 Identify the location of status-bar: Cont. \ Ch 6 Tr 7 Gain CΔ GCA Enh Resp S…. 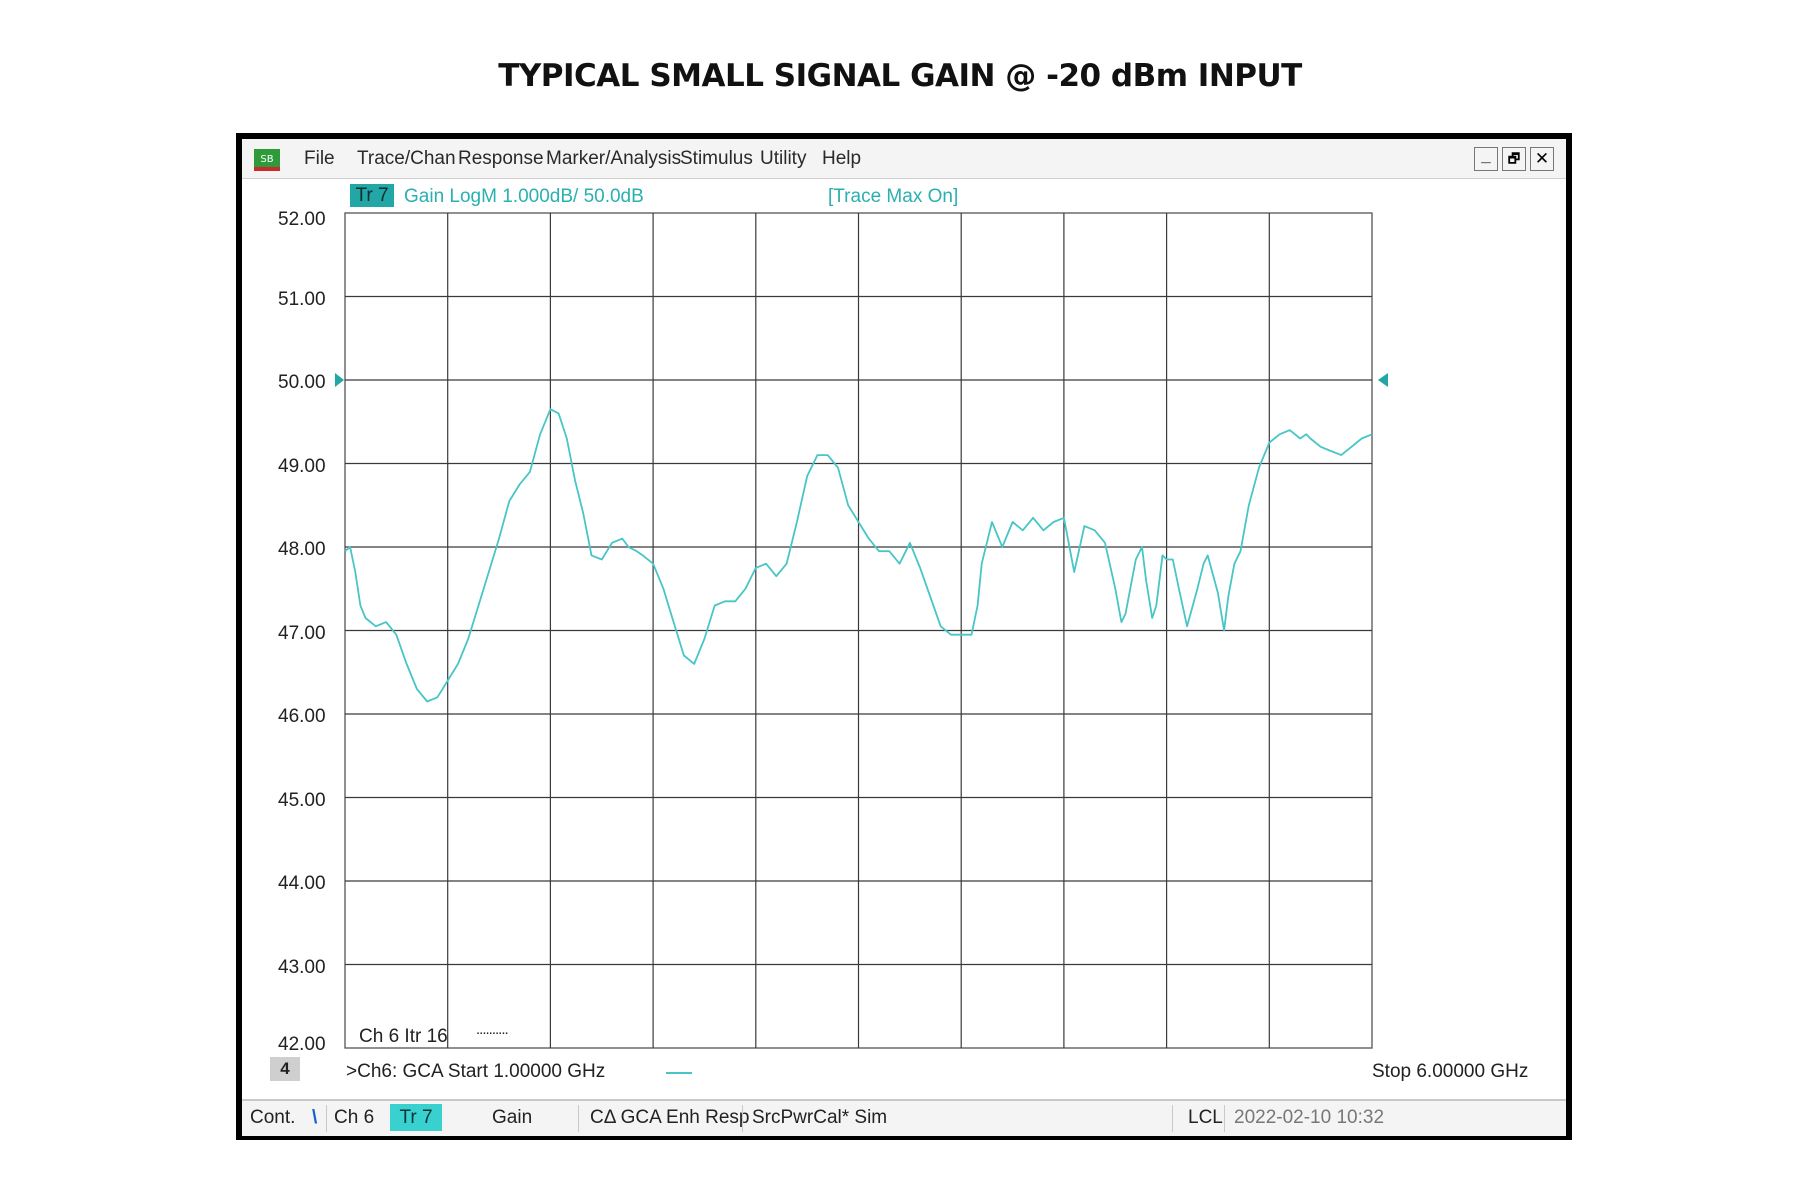
(904, 1117).